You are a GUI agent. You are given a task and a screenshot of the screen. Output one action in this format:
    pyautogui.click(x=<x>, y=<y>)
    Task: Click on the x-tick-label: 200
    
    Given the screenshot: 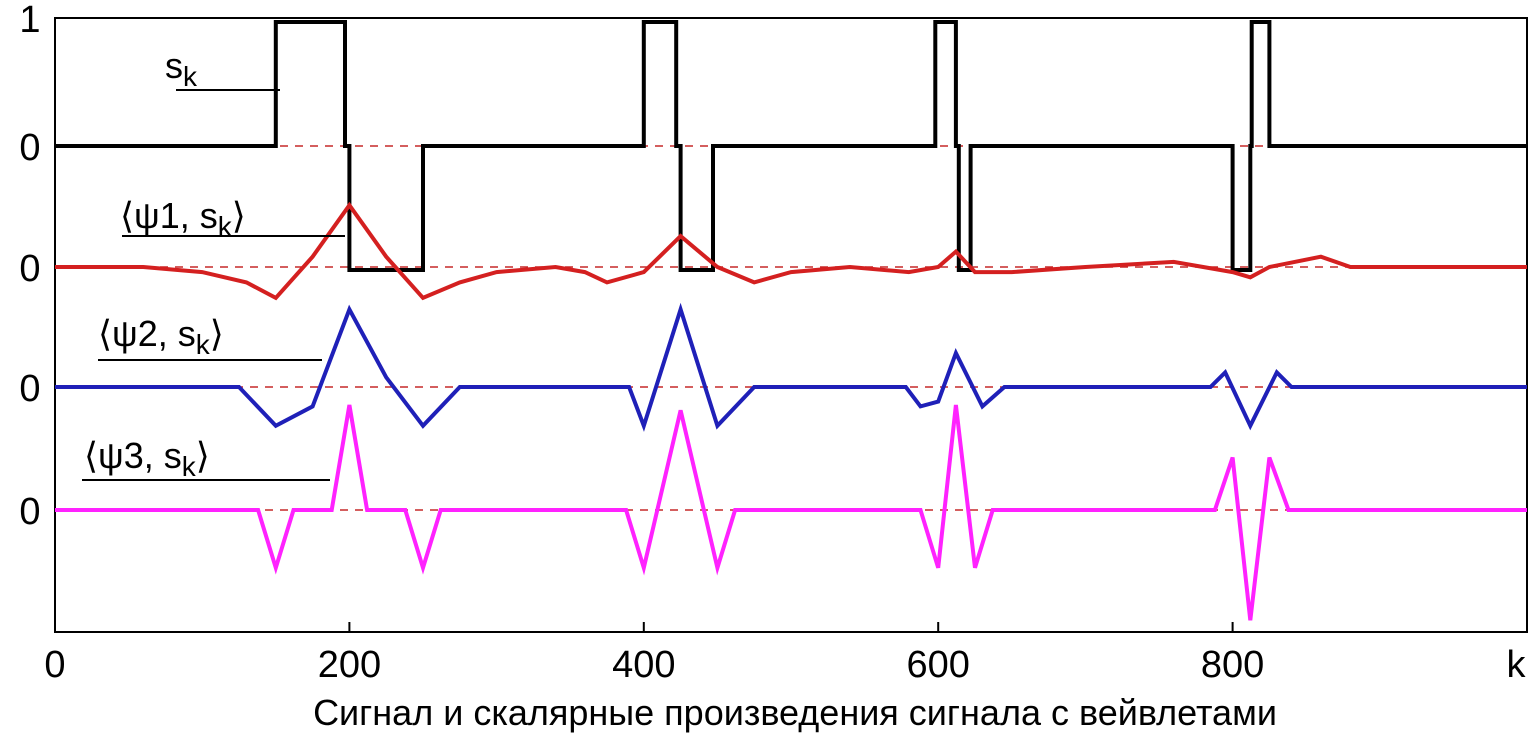 What is the action you would take?
    pyautogui.click(x=349, y=665)
    